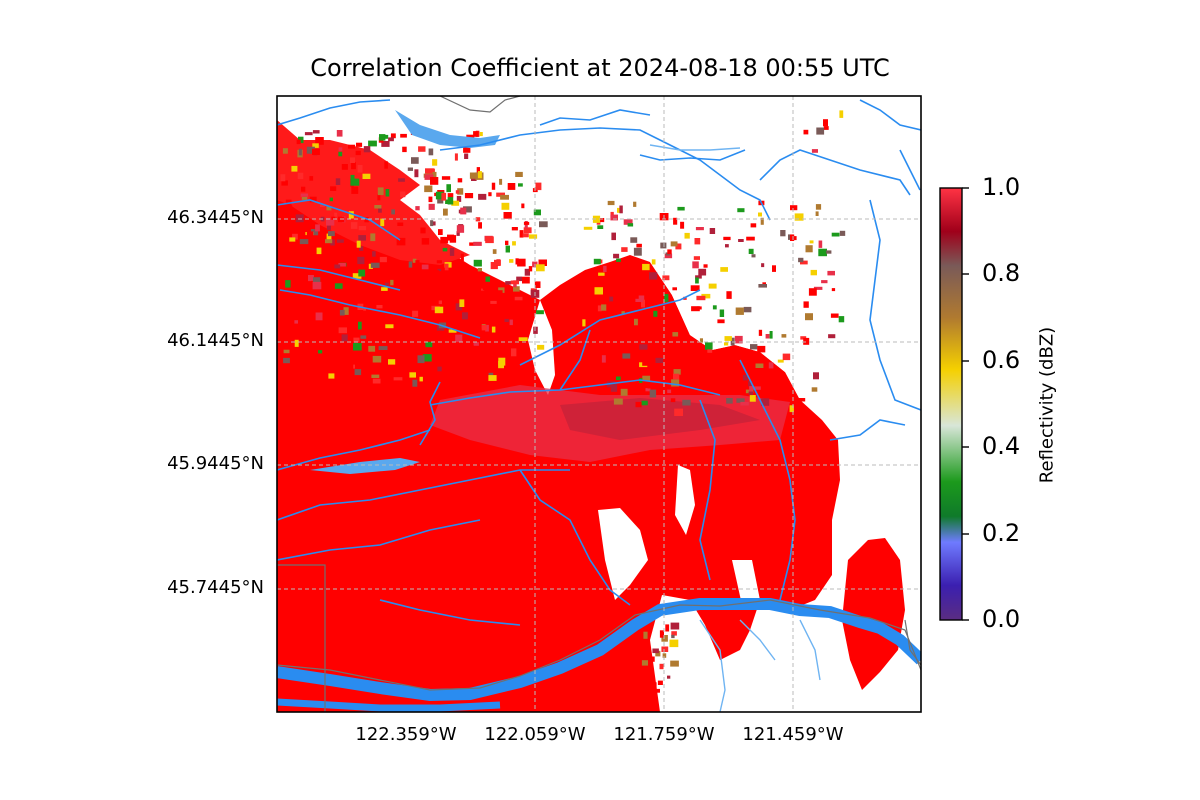  What do you see at coordinates (215, 463) in the screenshot?
I see `lat-tick-label: 45.9445°N` at bounding box center [215, 463].